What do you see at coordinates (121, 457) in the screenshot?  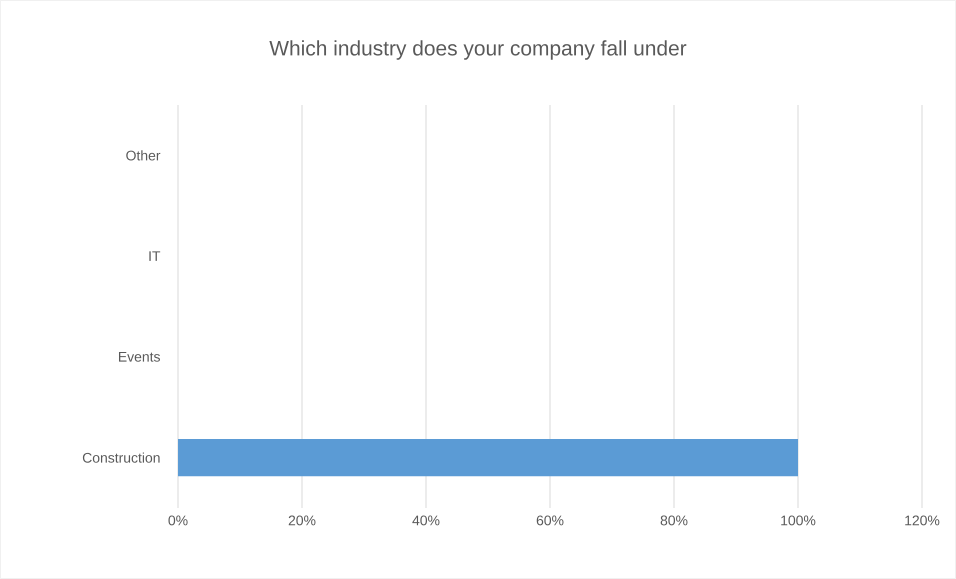 I see `y-tick-label: Construction` at bounding box center [121, 457].